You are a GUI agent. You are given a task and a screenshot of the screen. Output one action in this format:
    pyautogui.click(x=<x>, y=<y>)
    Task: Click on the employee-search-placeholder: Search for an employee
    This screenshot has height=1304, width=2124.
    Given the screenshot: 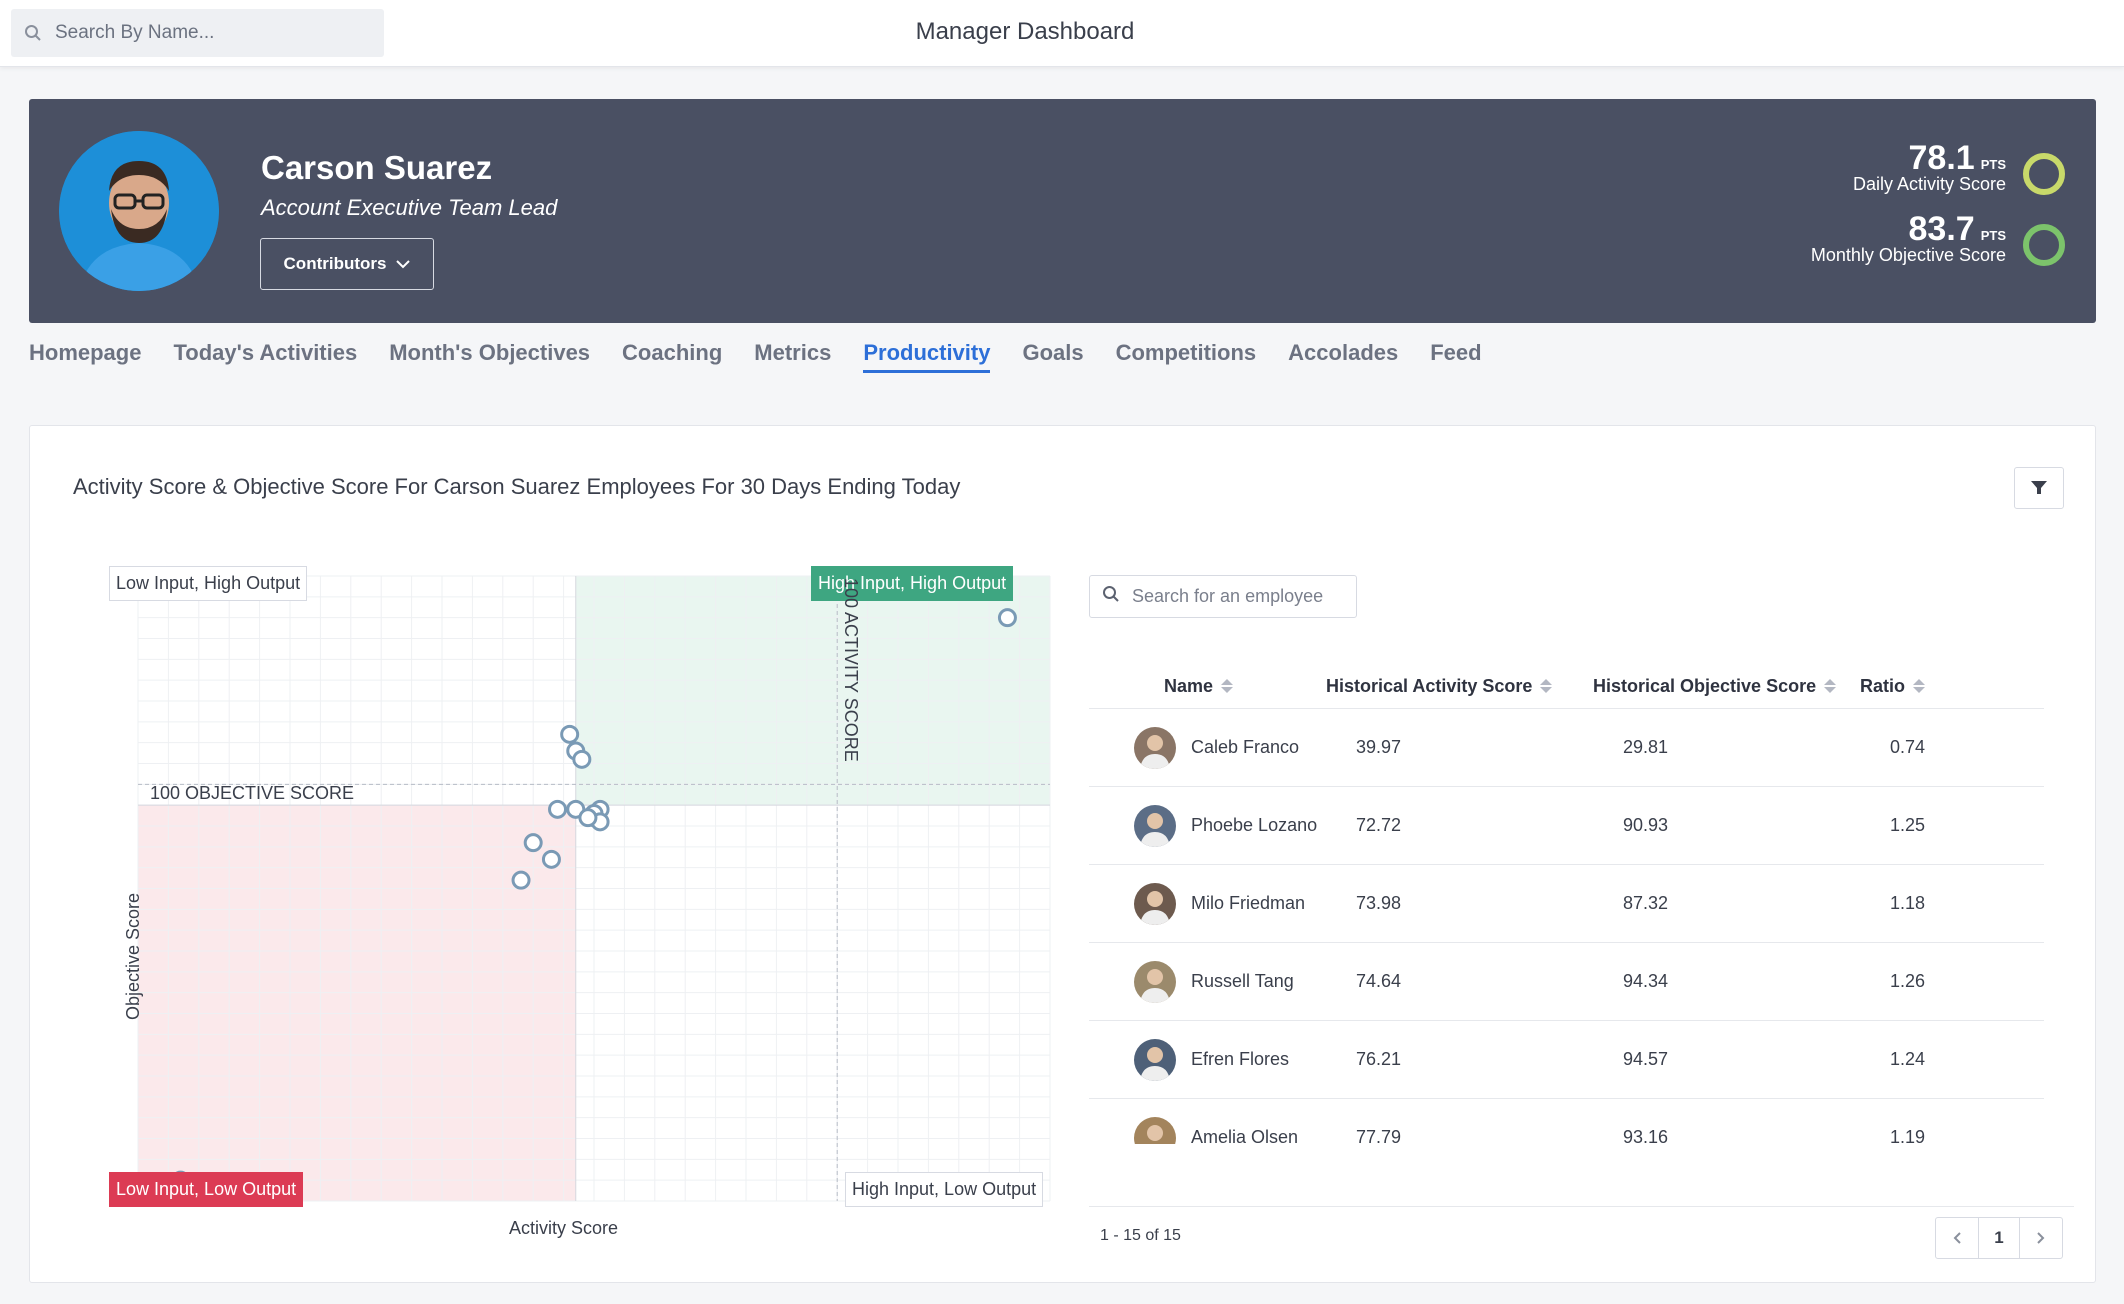 What is the action you would take?
    pyautogui.click(x=1228, y=596)
    